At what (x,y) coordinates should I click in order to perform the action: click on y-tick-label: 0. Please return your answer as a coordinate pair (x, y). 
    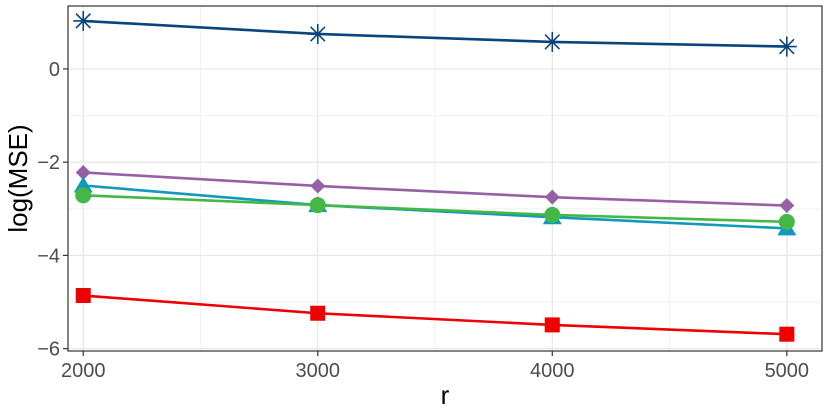
    Looking at the image, I should click on (54, 70).